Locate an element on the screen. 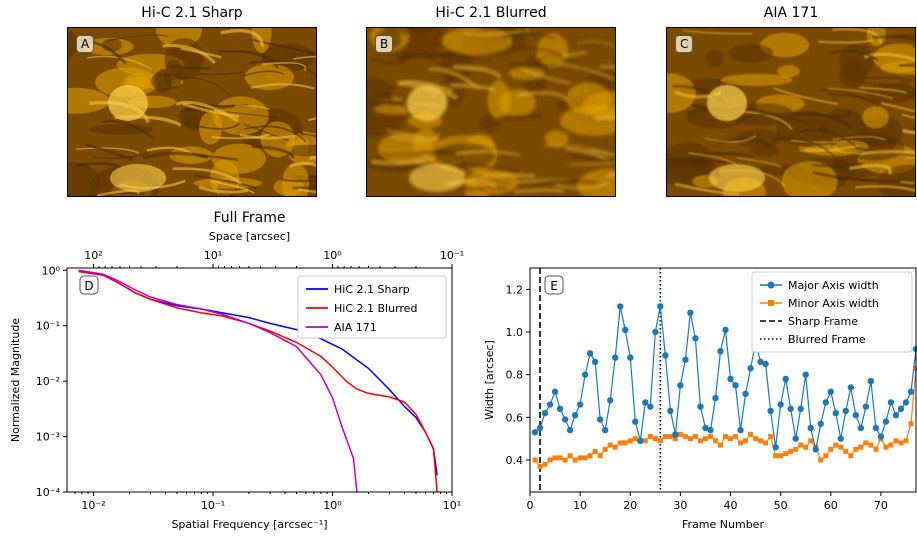  y-tick-label: 10⁰ is located at coordinates (51, 270).